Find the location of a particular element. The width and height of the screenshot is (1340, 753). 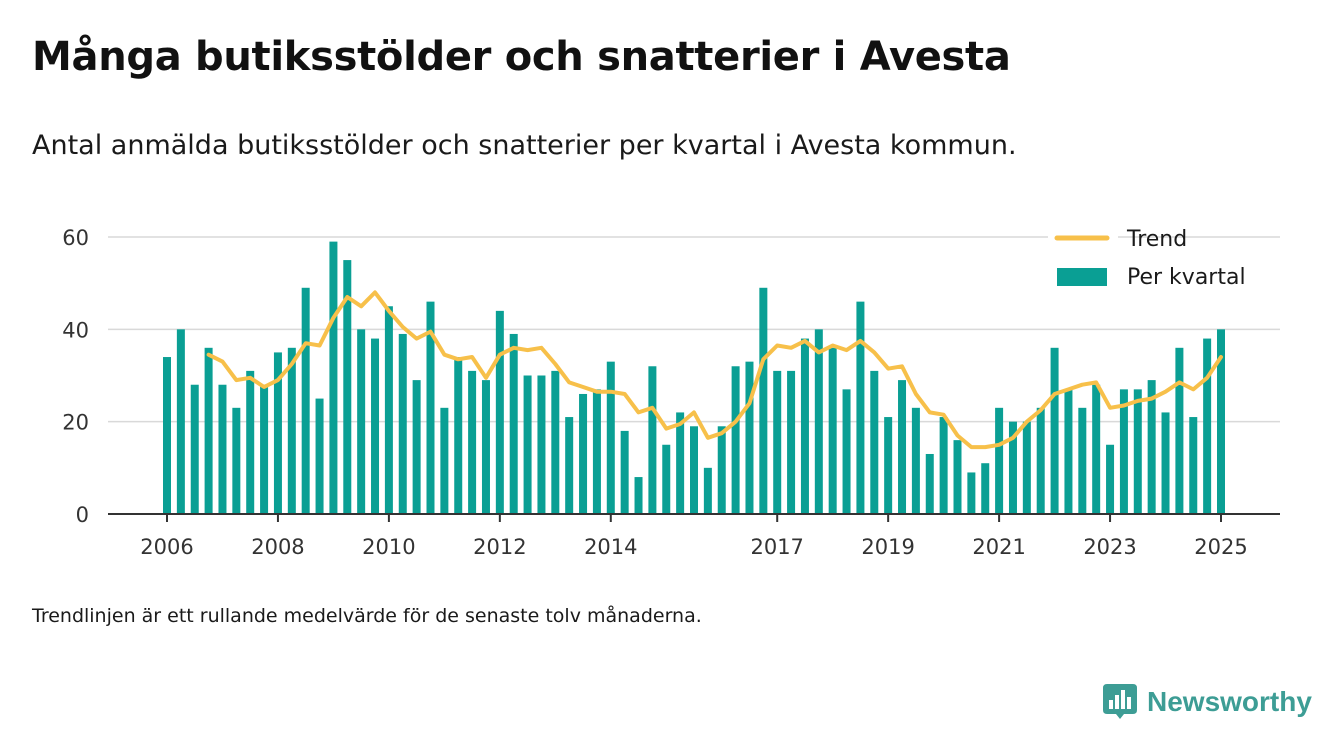

x-tick-label: 2025 is located at coordinates (1220, 547).